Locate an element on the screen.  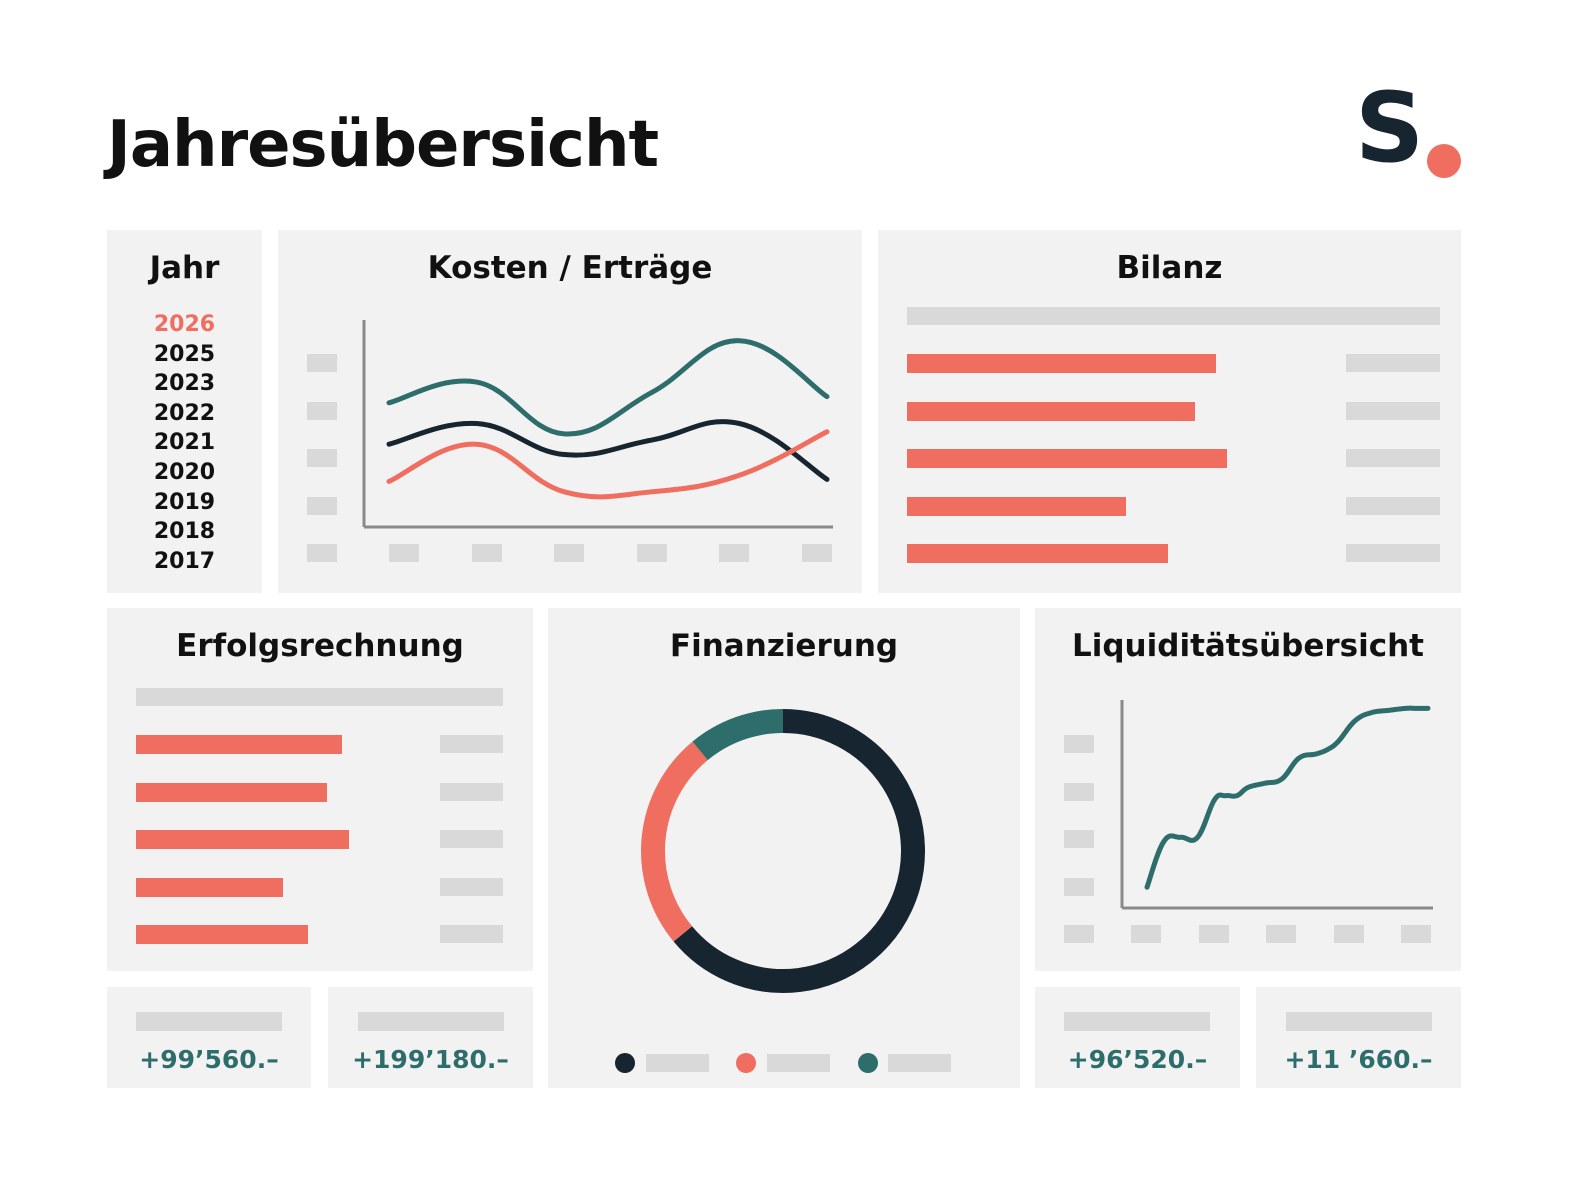
brand-logo: S is located at coordinates (1410, 134).